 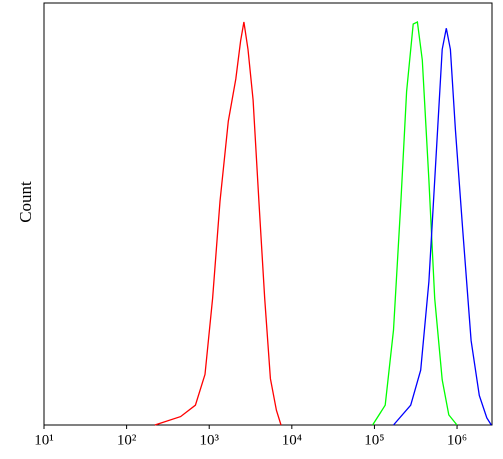 What do you see at coordinates (457, 440) in the screenshot?
I see `x-tick-label: 10⁶` at bounding box center [457, 440].